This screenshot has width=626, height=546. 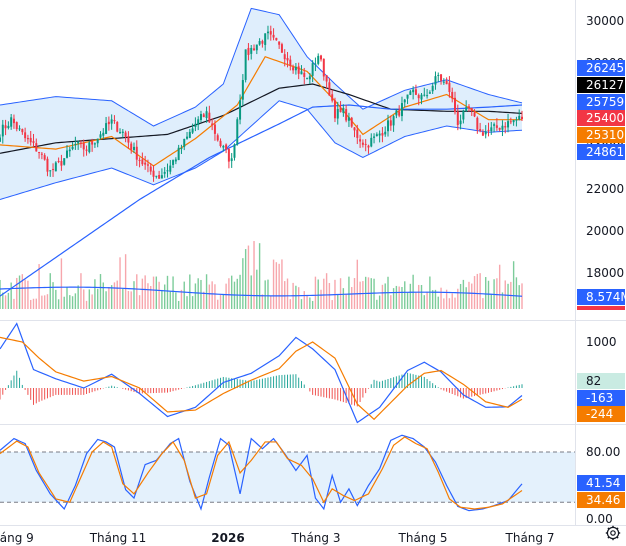 What do you see at coordinates (603, 452) in the screenshot?
I see `stochastic-tick-label: 80.00` at bounding box center [603, 452].